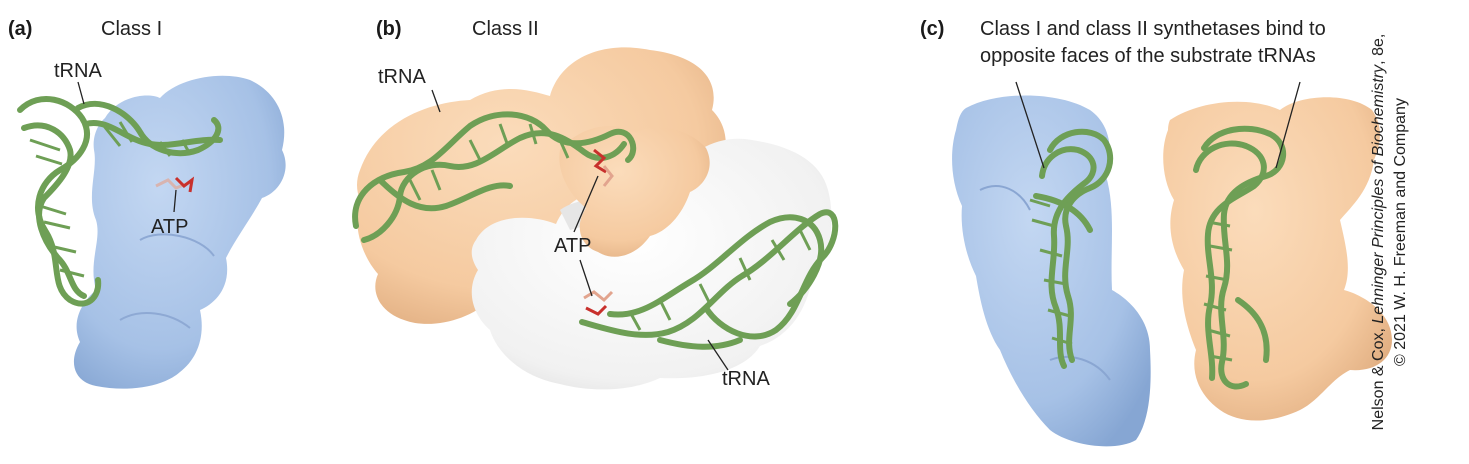  Describe the element at coordinates (175, 201) in the screenshot. I see `panel-a-atp-leader` at that location.